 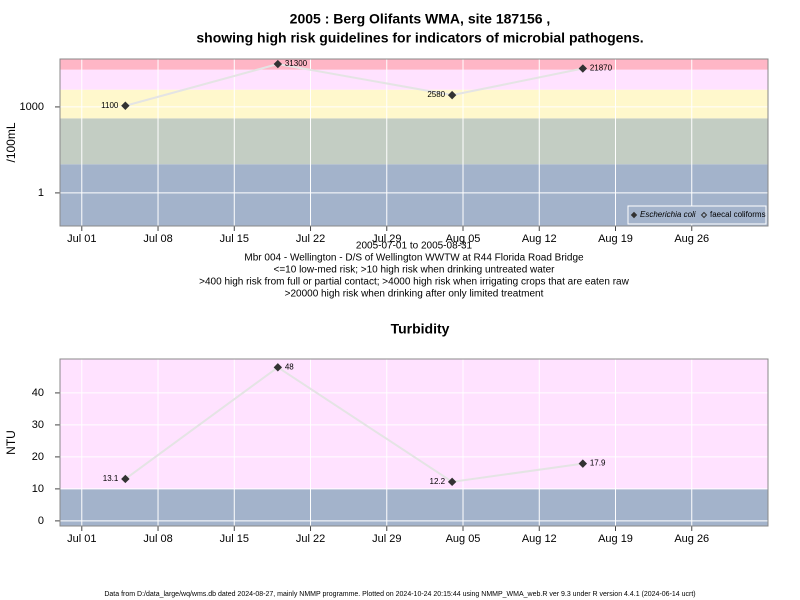 I want to click on y-tick-label: 30, so click(x=38, y=425).